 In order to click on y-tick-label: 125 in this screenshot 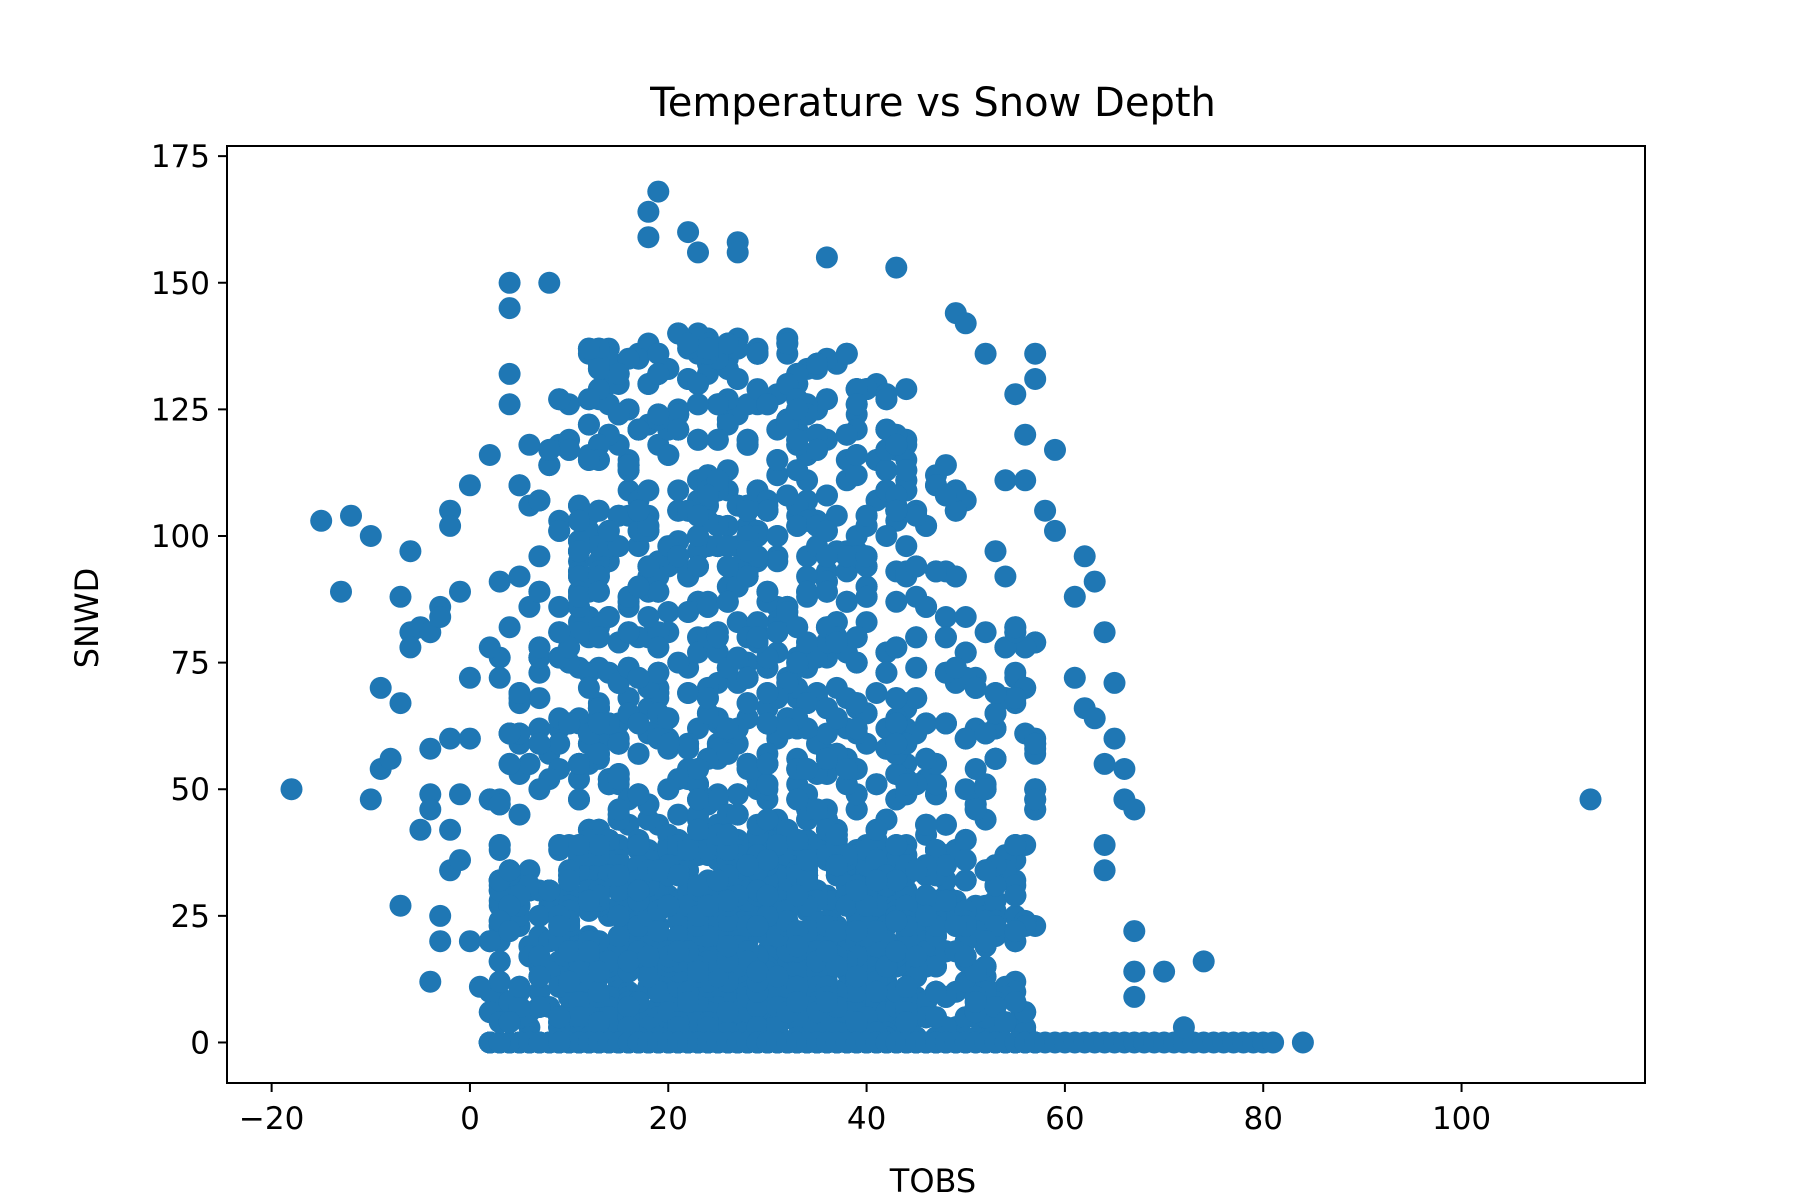, I will do `click(180, 410)`.